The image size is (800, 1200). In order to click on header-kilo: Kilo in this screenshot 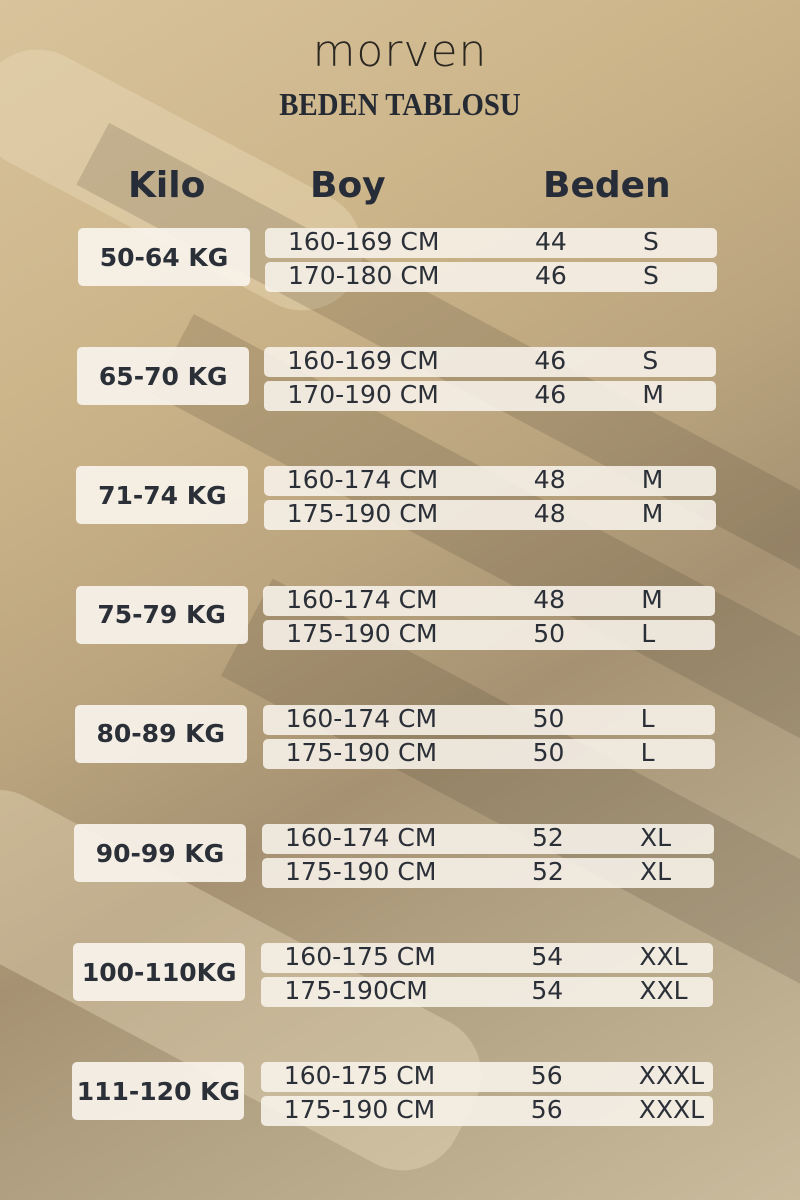, I will do `click(167, 185)`.